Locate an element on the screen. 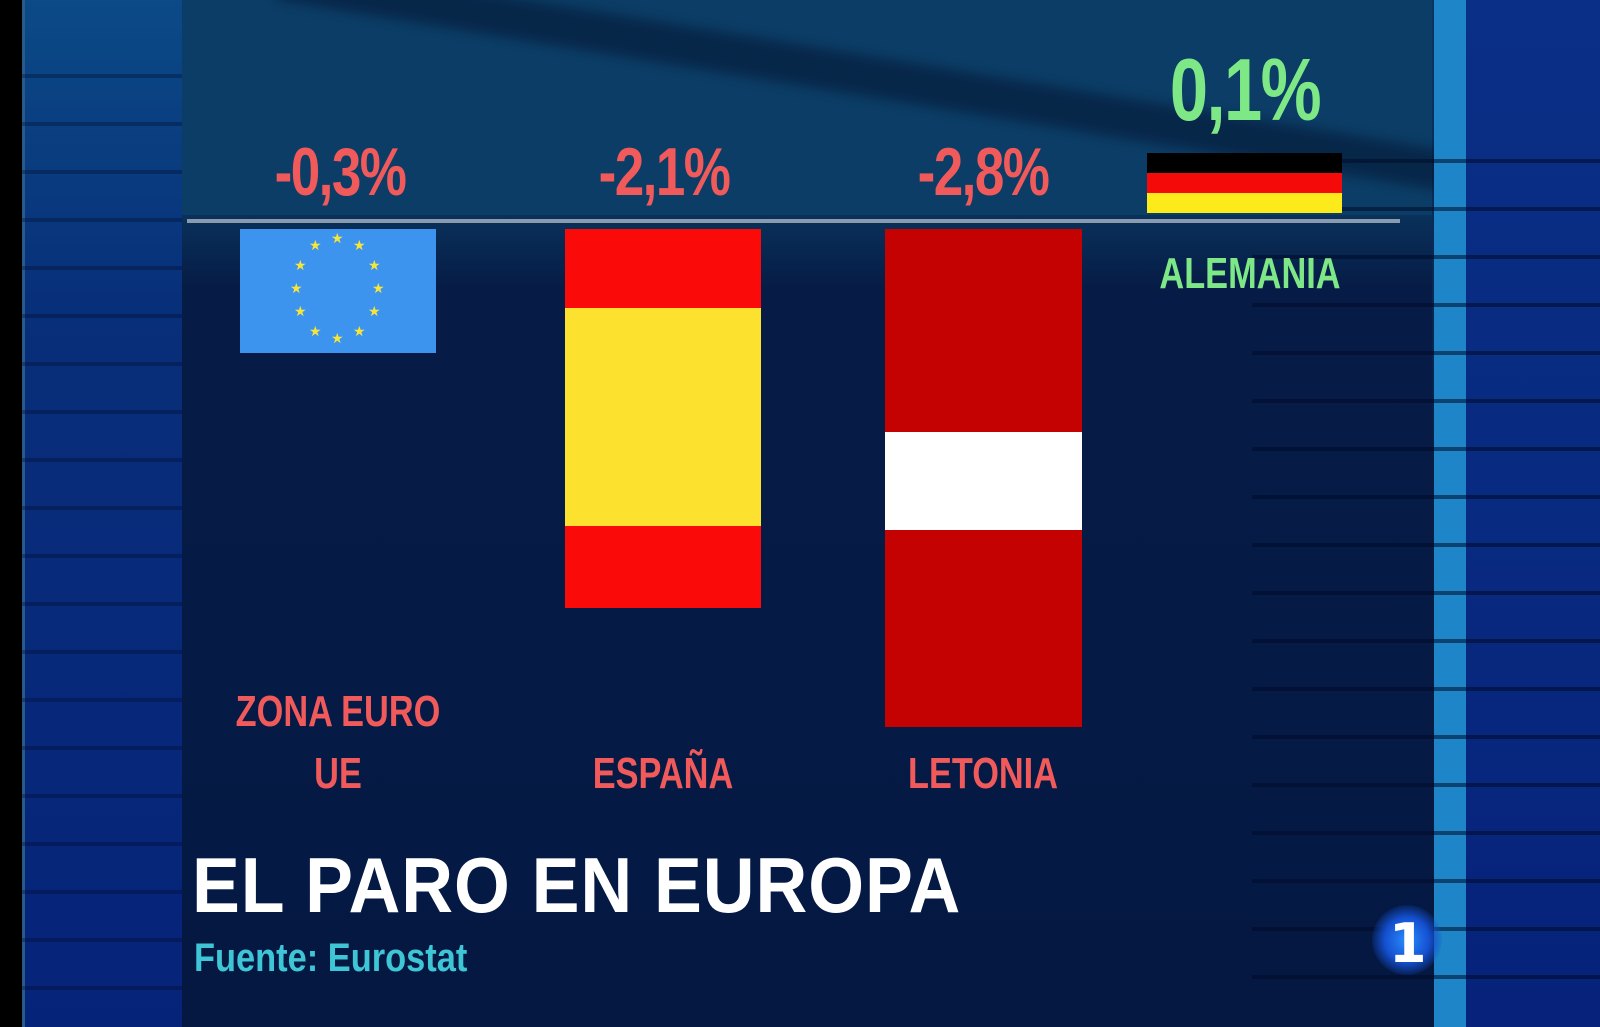 The height and width of the screenshot is (1027, 1600). value-label-germany: 0,1% is located at coordinates (1245, 89).